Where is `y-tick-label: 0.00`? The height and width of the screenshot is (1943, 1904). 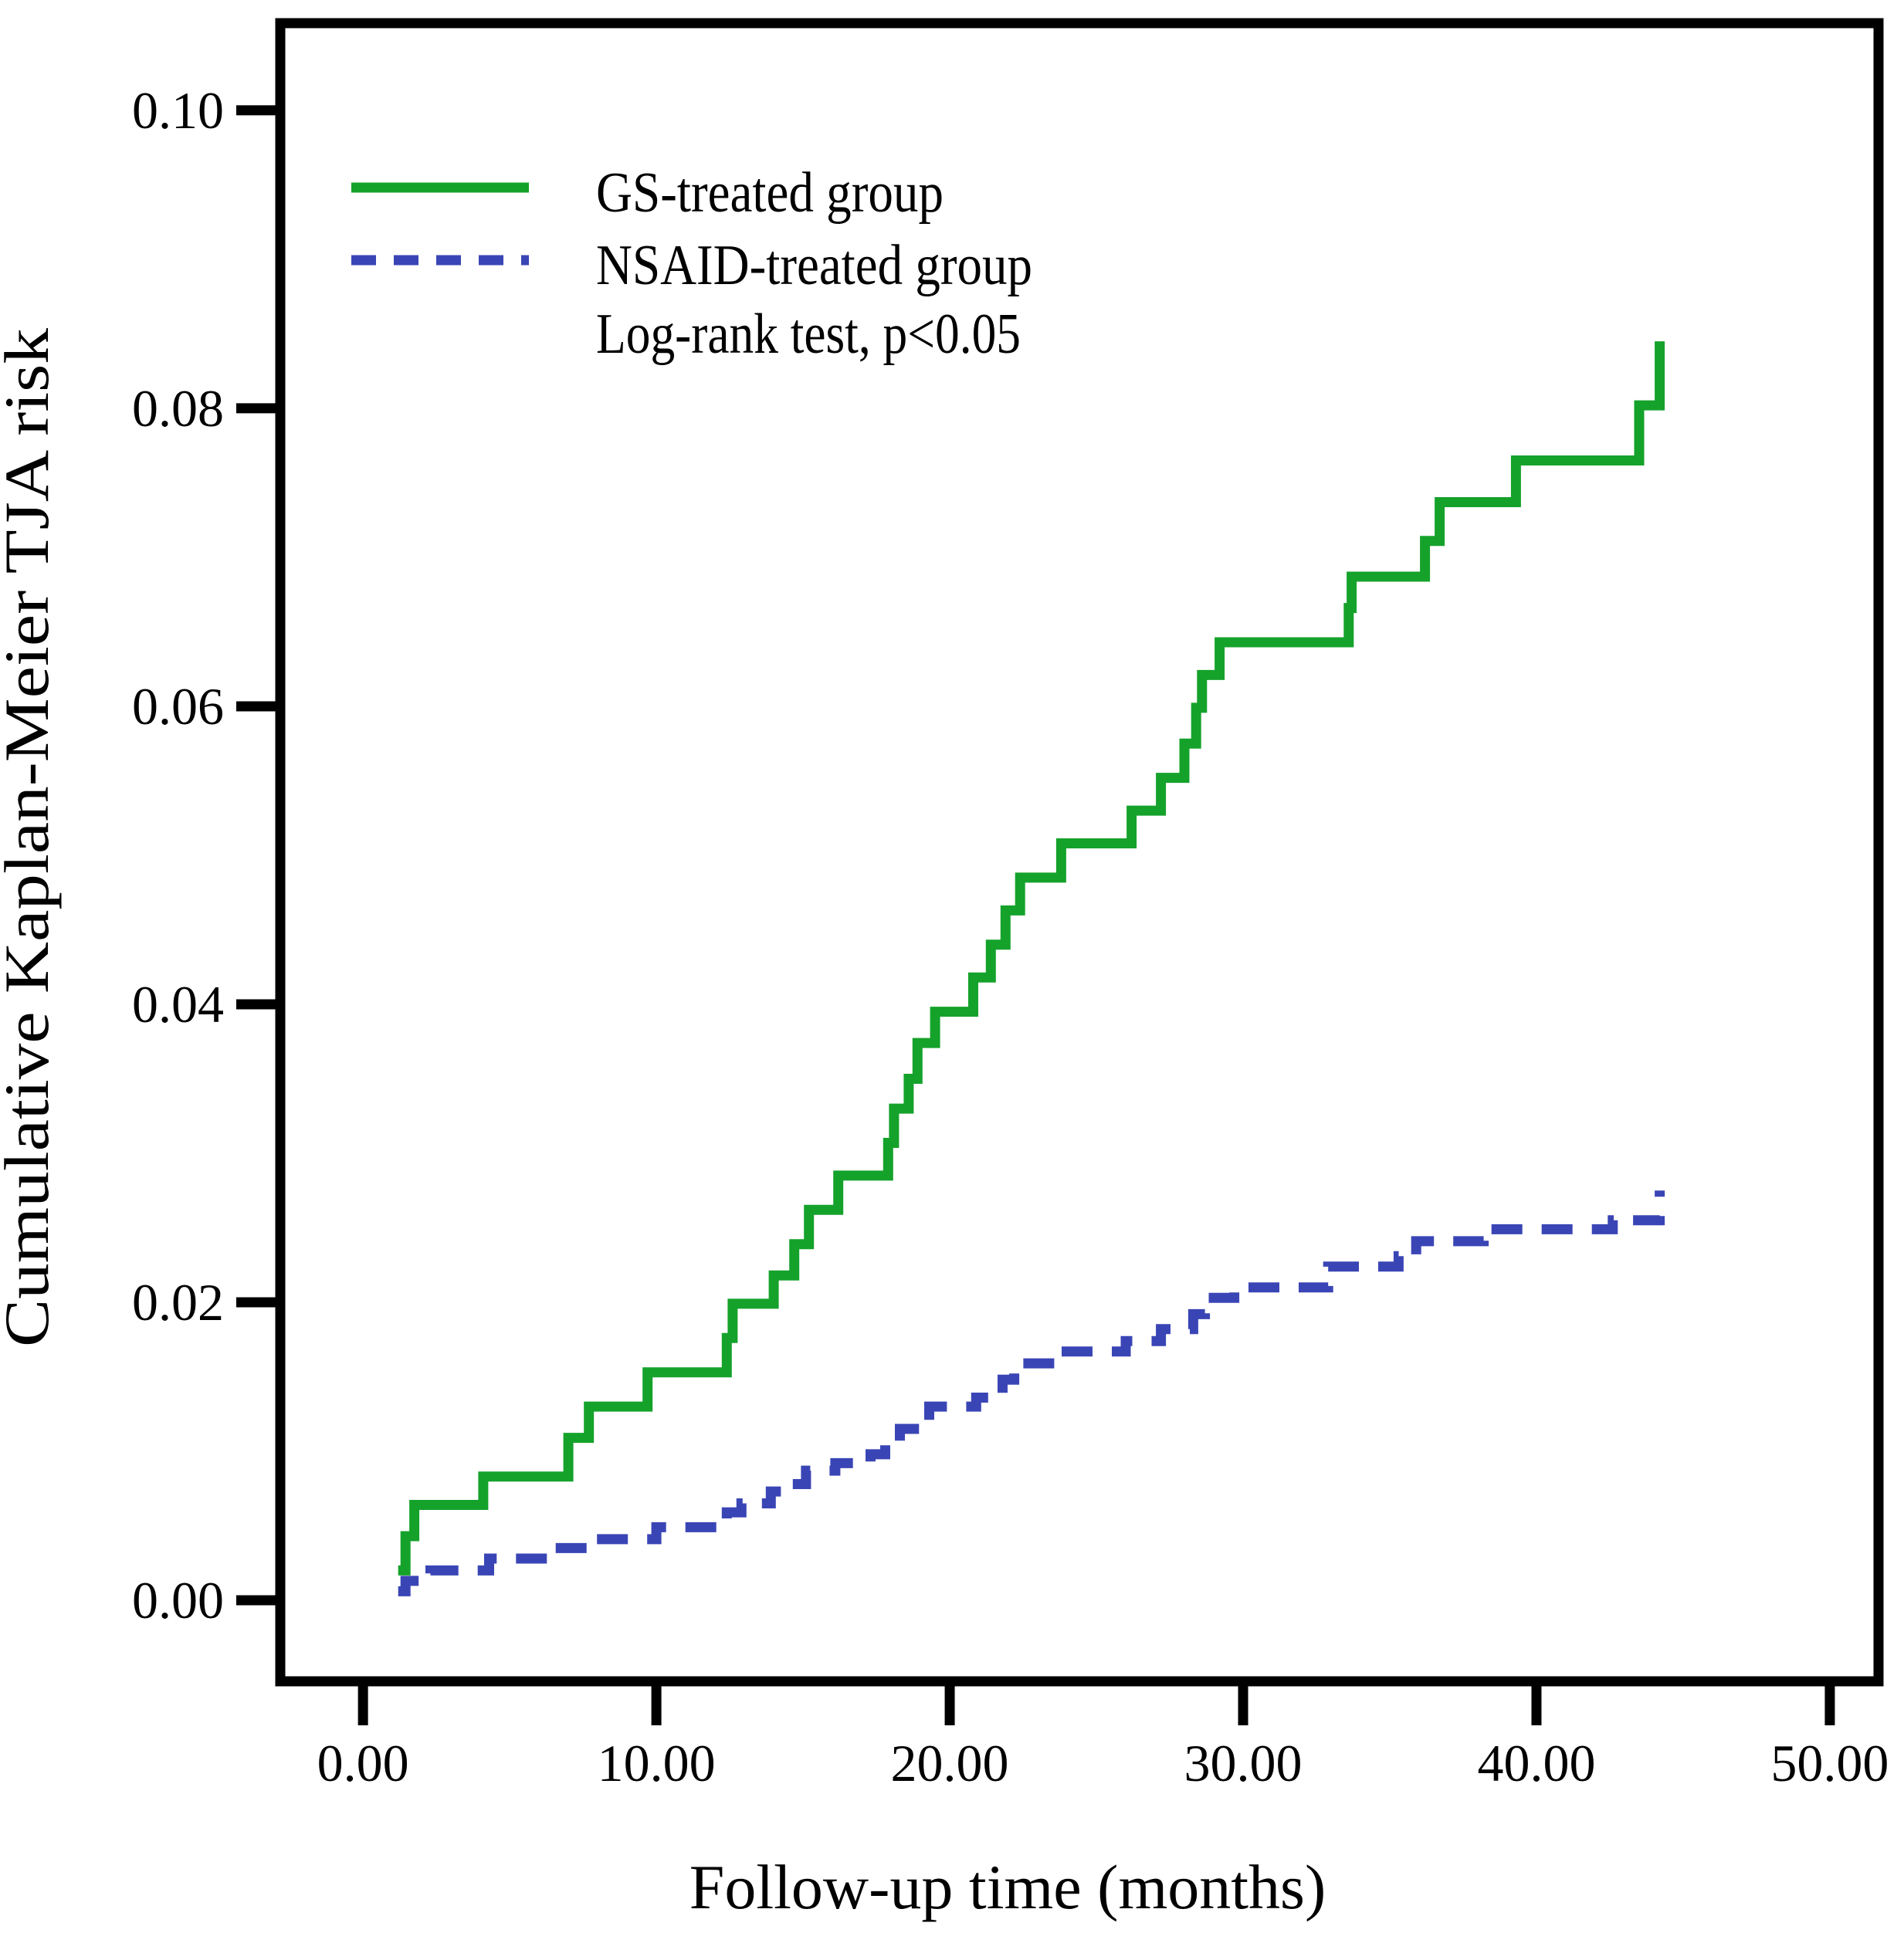
y-tick-label: 0.00 is located at coordinates (178, 1600).